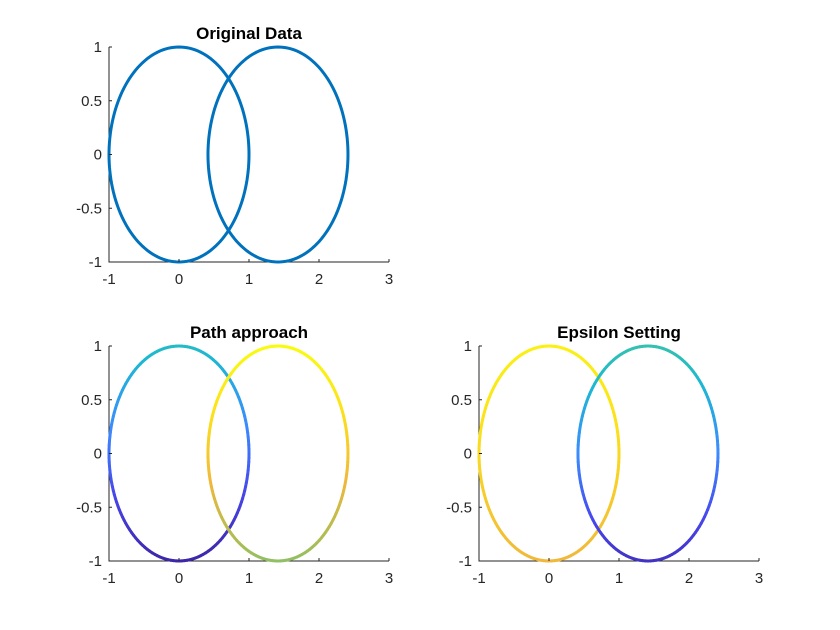  What do you see at coordinates (249, 33) in the screenshot?
I see `subplot-title: Original Data` at bounding box center [249, 33].